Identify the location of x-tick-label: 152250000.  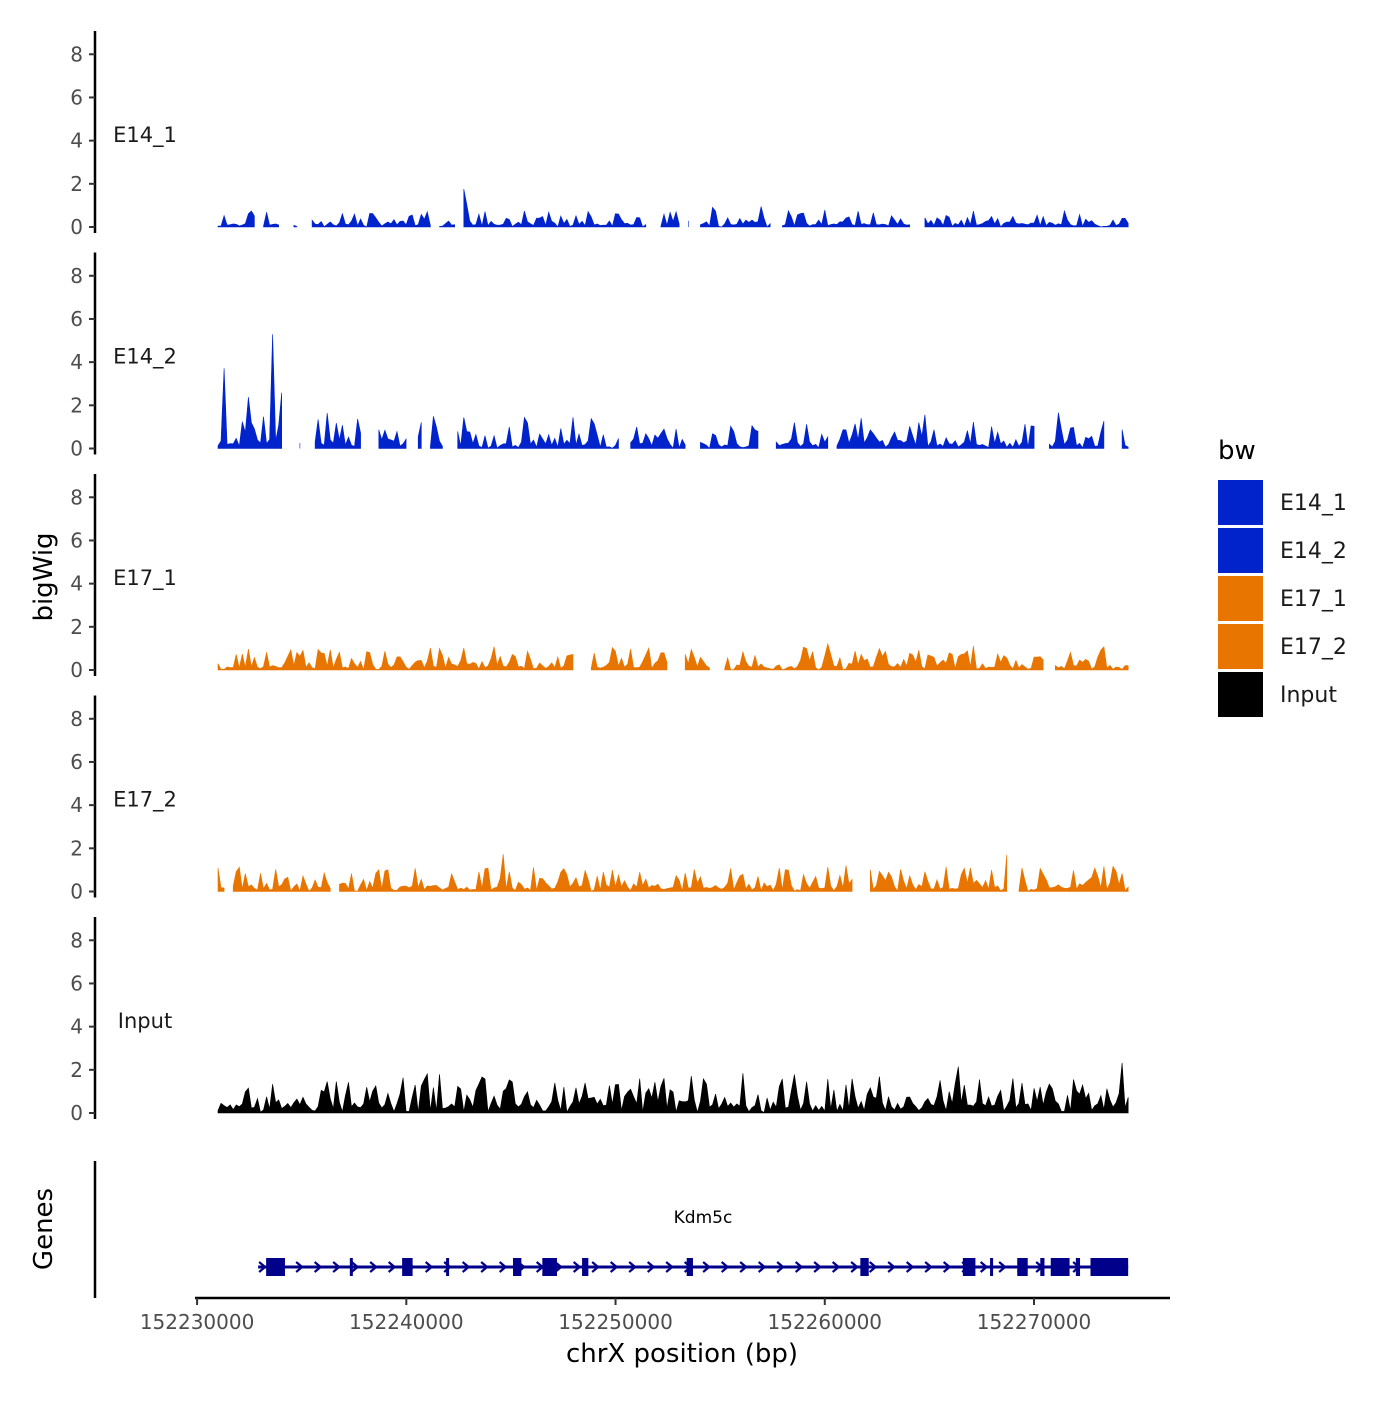
(615, 1322).